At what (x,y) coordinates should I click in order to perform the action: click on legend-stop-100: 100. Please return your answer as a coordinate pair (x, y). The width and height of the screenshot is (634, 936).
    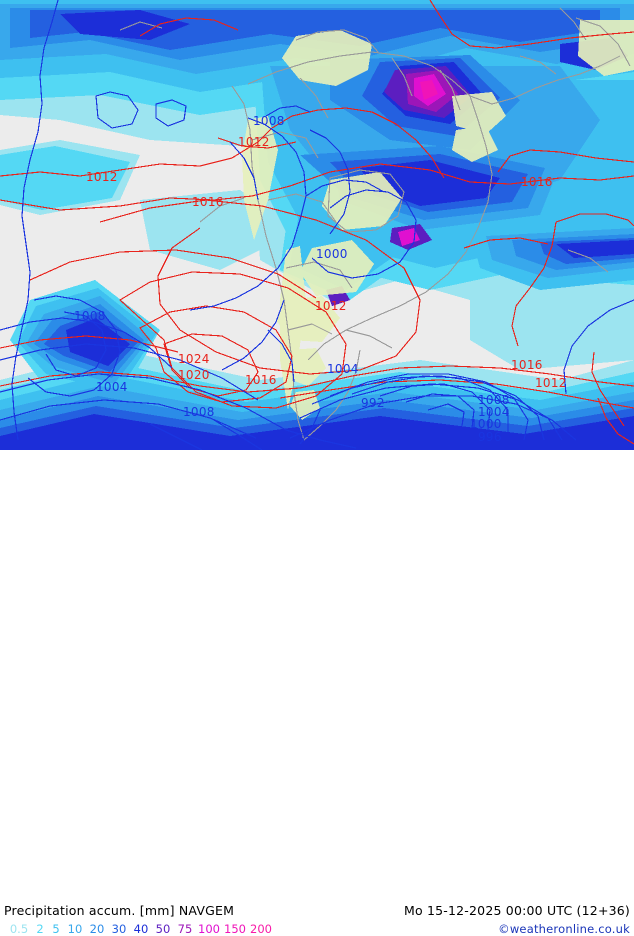
    Looking at the image, I should click on (209, 929).